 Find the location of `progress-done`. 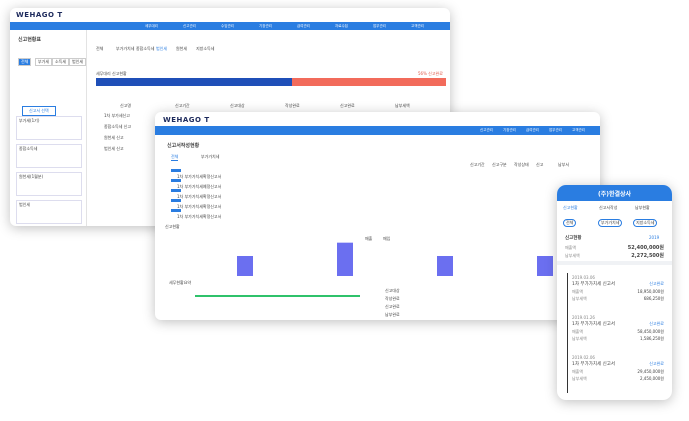

progress-done is located at coordinates (194, 82).